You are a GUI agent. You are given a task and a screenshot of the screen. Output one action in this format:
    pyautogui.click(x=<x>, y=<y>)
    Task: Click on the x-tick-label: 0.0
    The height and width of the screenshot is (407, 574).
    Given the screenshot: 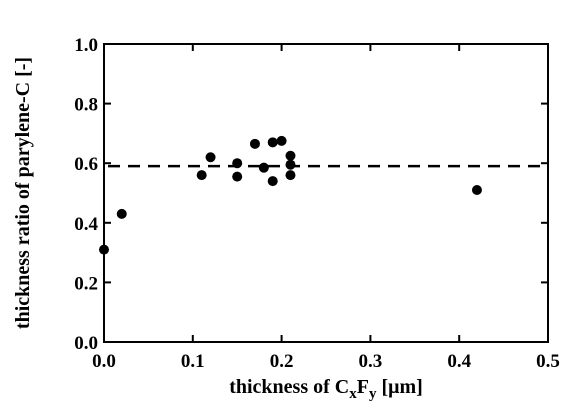 What is the action you would take?
    pyautogui.click(x=104, y=361)
    